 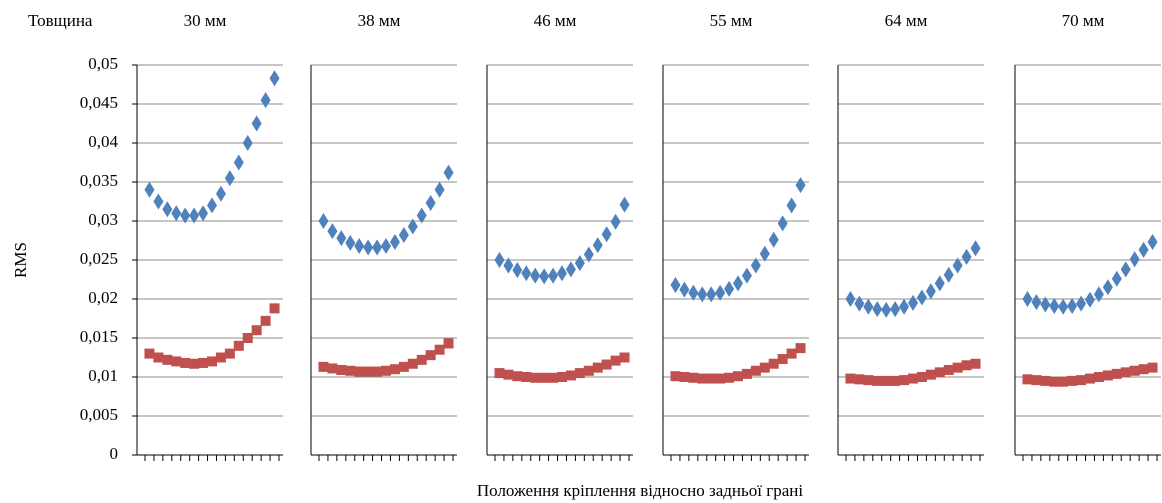 I want to click on y-axis-label: RMS, so click(x=20, y=260).